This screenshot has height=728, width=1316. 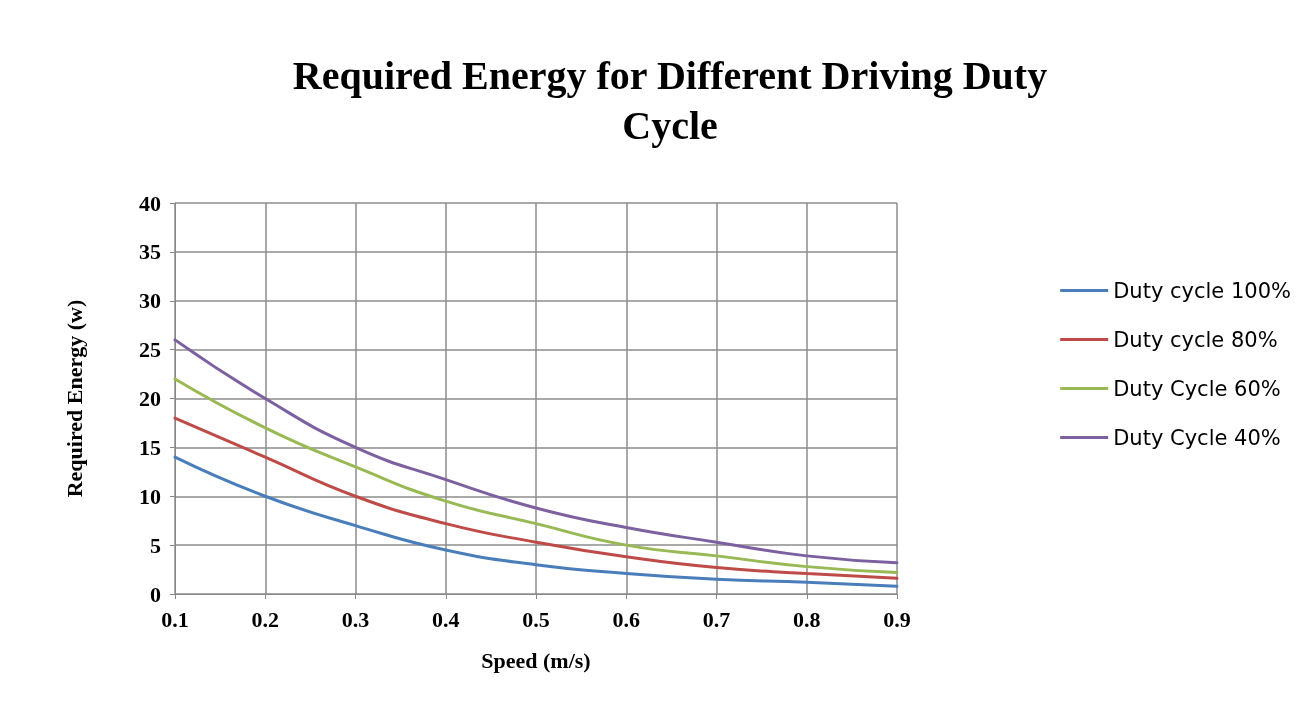 I want to click on y-tick-label: 30, so click(x=150, y=301).